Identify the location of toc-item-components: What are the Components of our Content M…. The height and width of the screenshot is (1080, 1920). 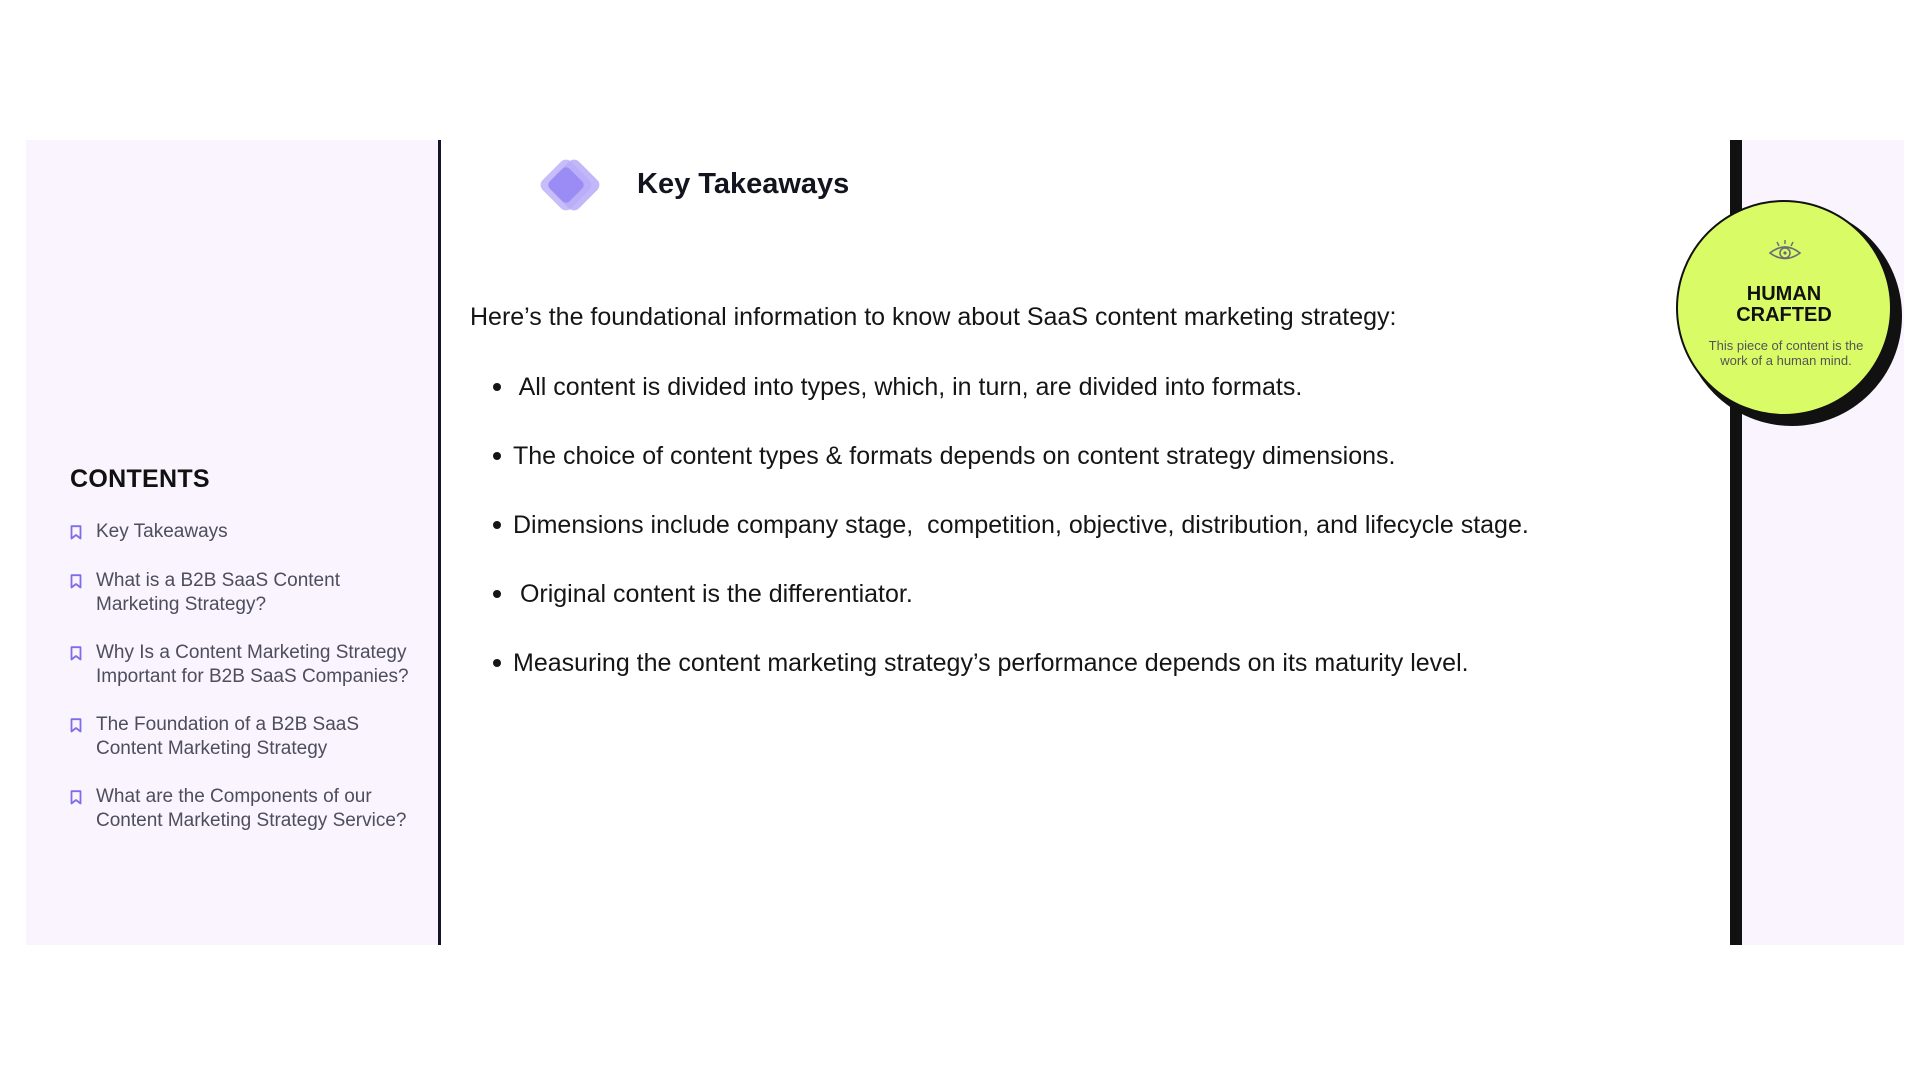
(240, 809).